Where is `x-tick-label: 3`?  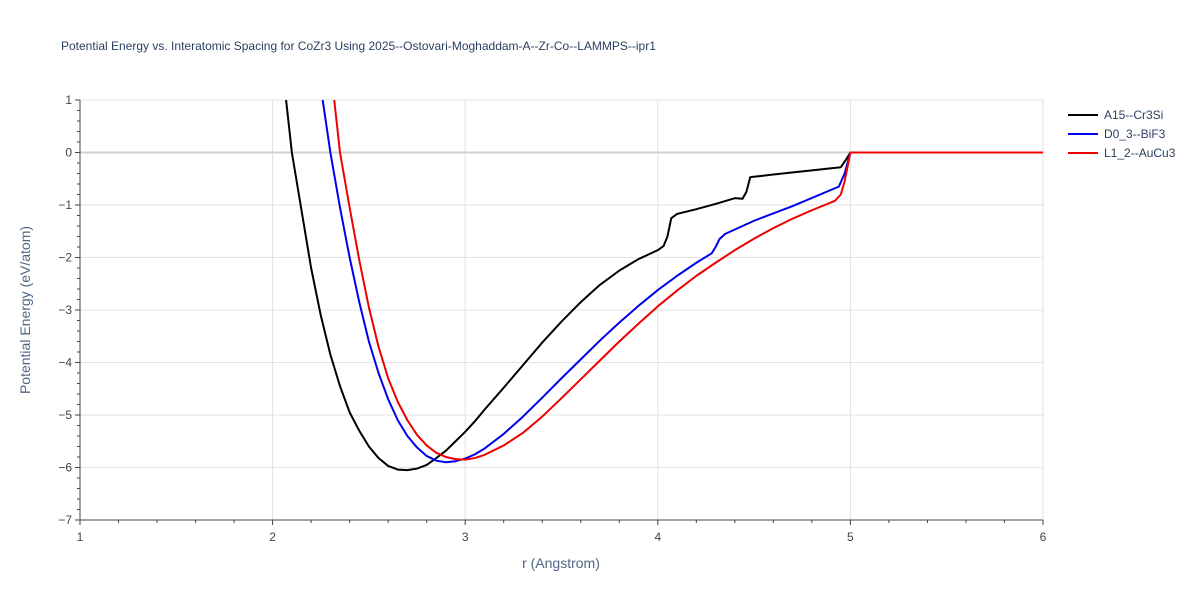
x-tick-label: 3 is located at coordinates (465, 537).